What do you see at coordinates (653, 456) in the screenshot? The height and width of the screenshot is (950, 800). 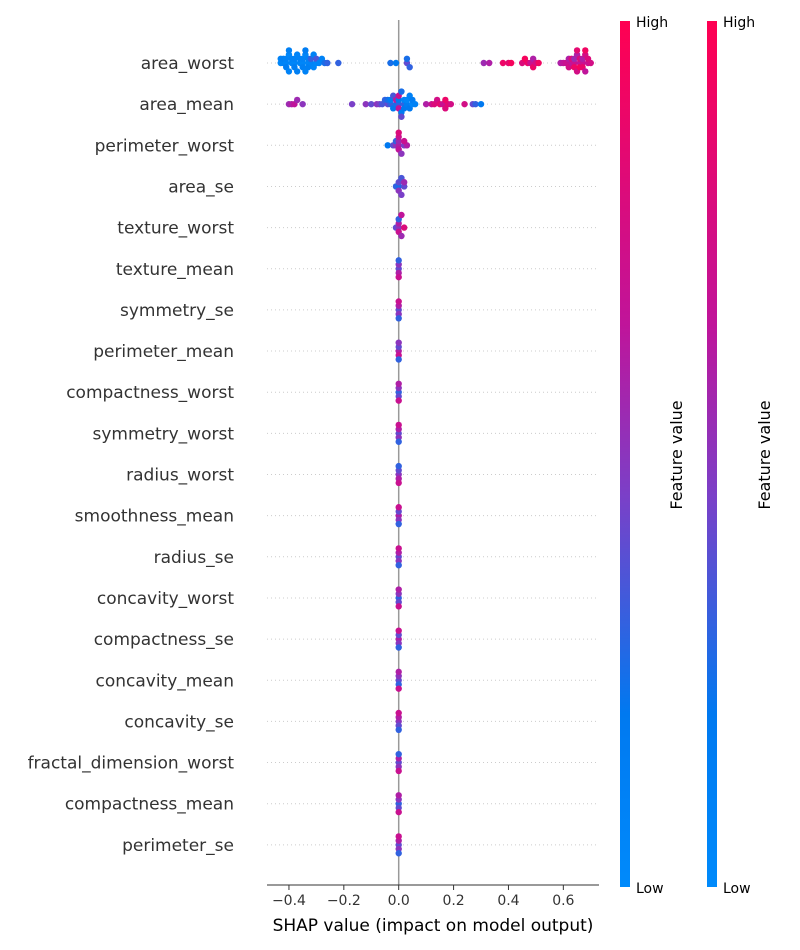 I see `colorbar-1: High Low Feature value` at bounding box center [653, 456].